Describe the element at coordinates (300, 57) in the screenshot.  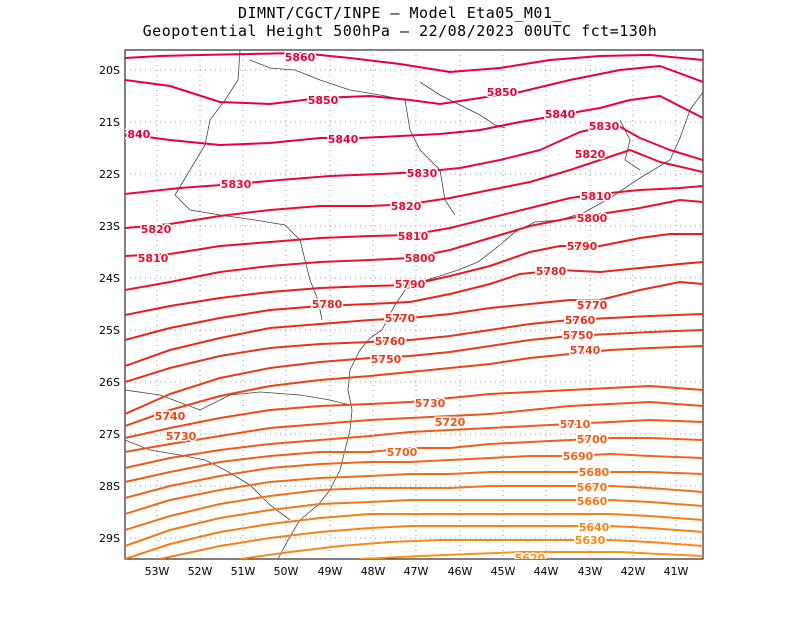
I see `contour-label-5860: 5860` at that location.